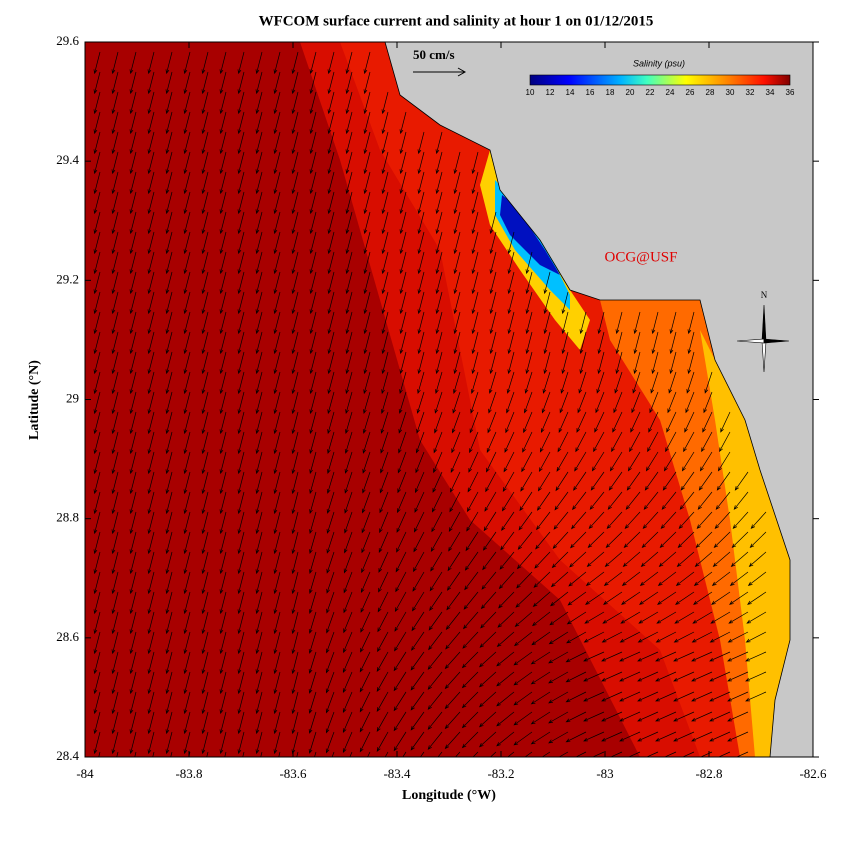 The width and height of the screenshot is (857, 842). Describe the element at coordinates (660, 80) in the screenshot. I see `colorbar` at that location.